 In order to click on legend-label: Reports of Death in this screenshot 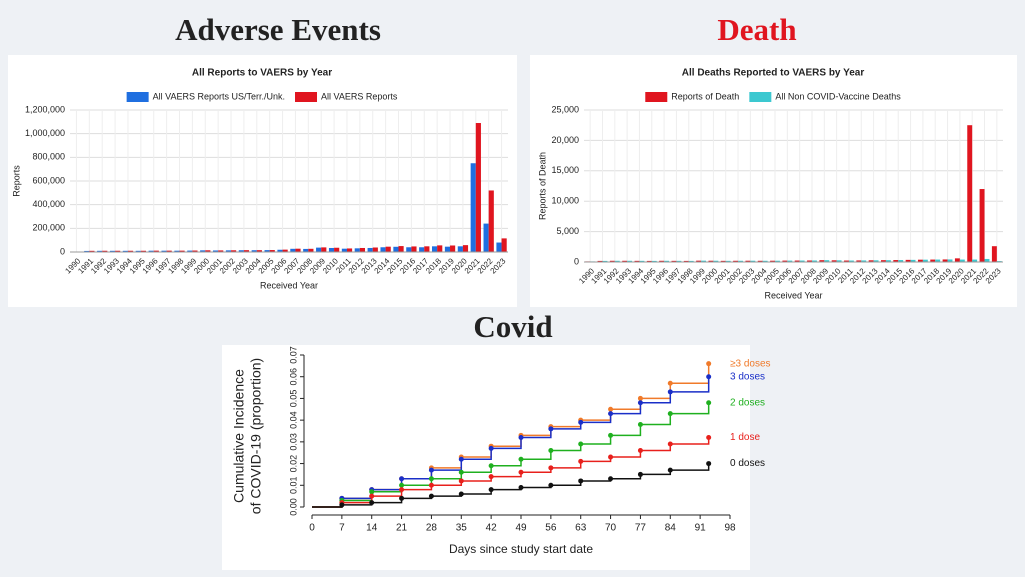, I will do `click(705, 96)`.